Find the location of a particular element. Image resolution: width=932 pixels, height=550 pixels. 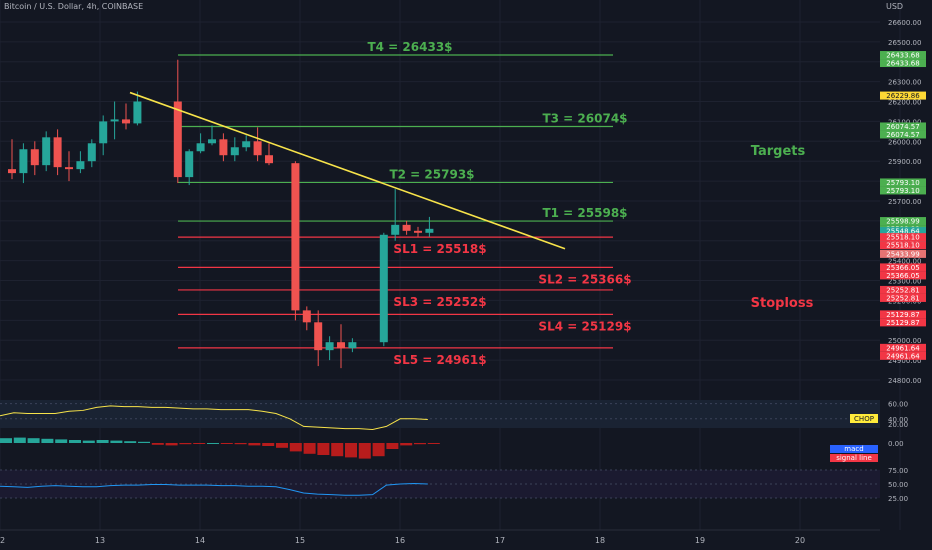

signal-badge is located at coordinates (854, 458).